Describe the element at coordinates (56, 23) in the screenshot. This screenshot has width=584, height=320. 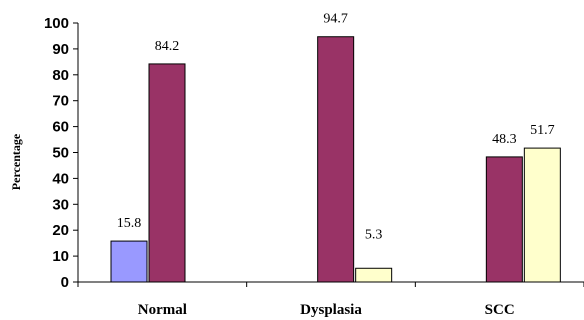
I see `y-tick-label: 100` at that location.